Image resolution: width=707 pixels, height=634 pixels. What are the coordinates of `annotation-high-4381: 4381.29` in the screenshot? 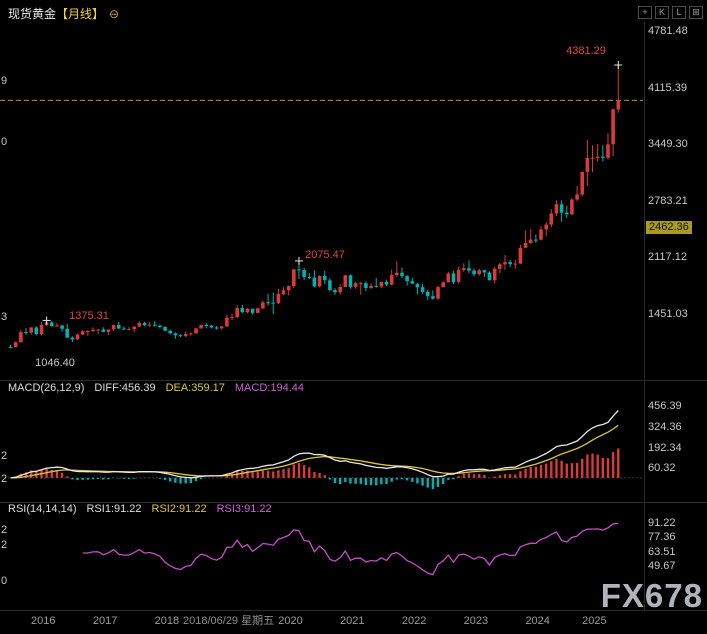 It's located at (586, 51).